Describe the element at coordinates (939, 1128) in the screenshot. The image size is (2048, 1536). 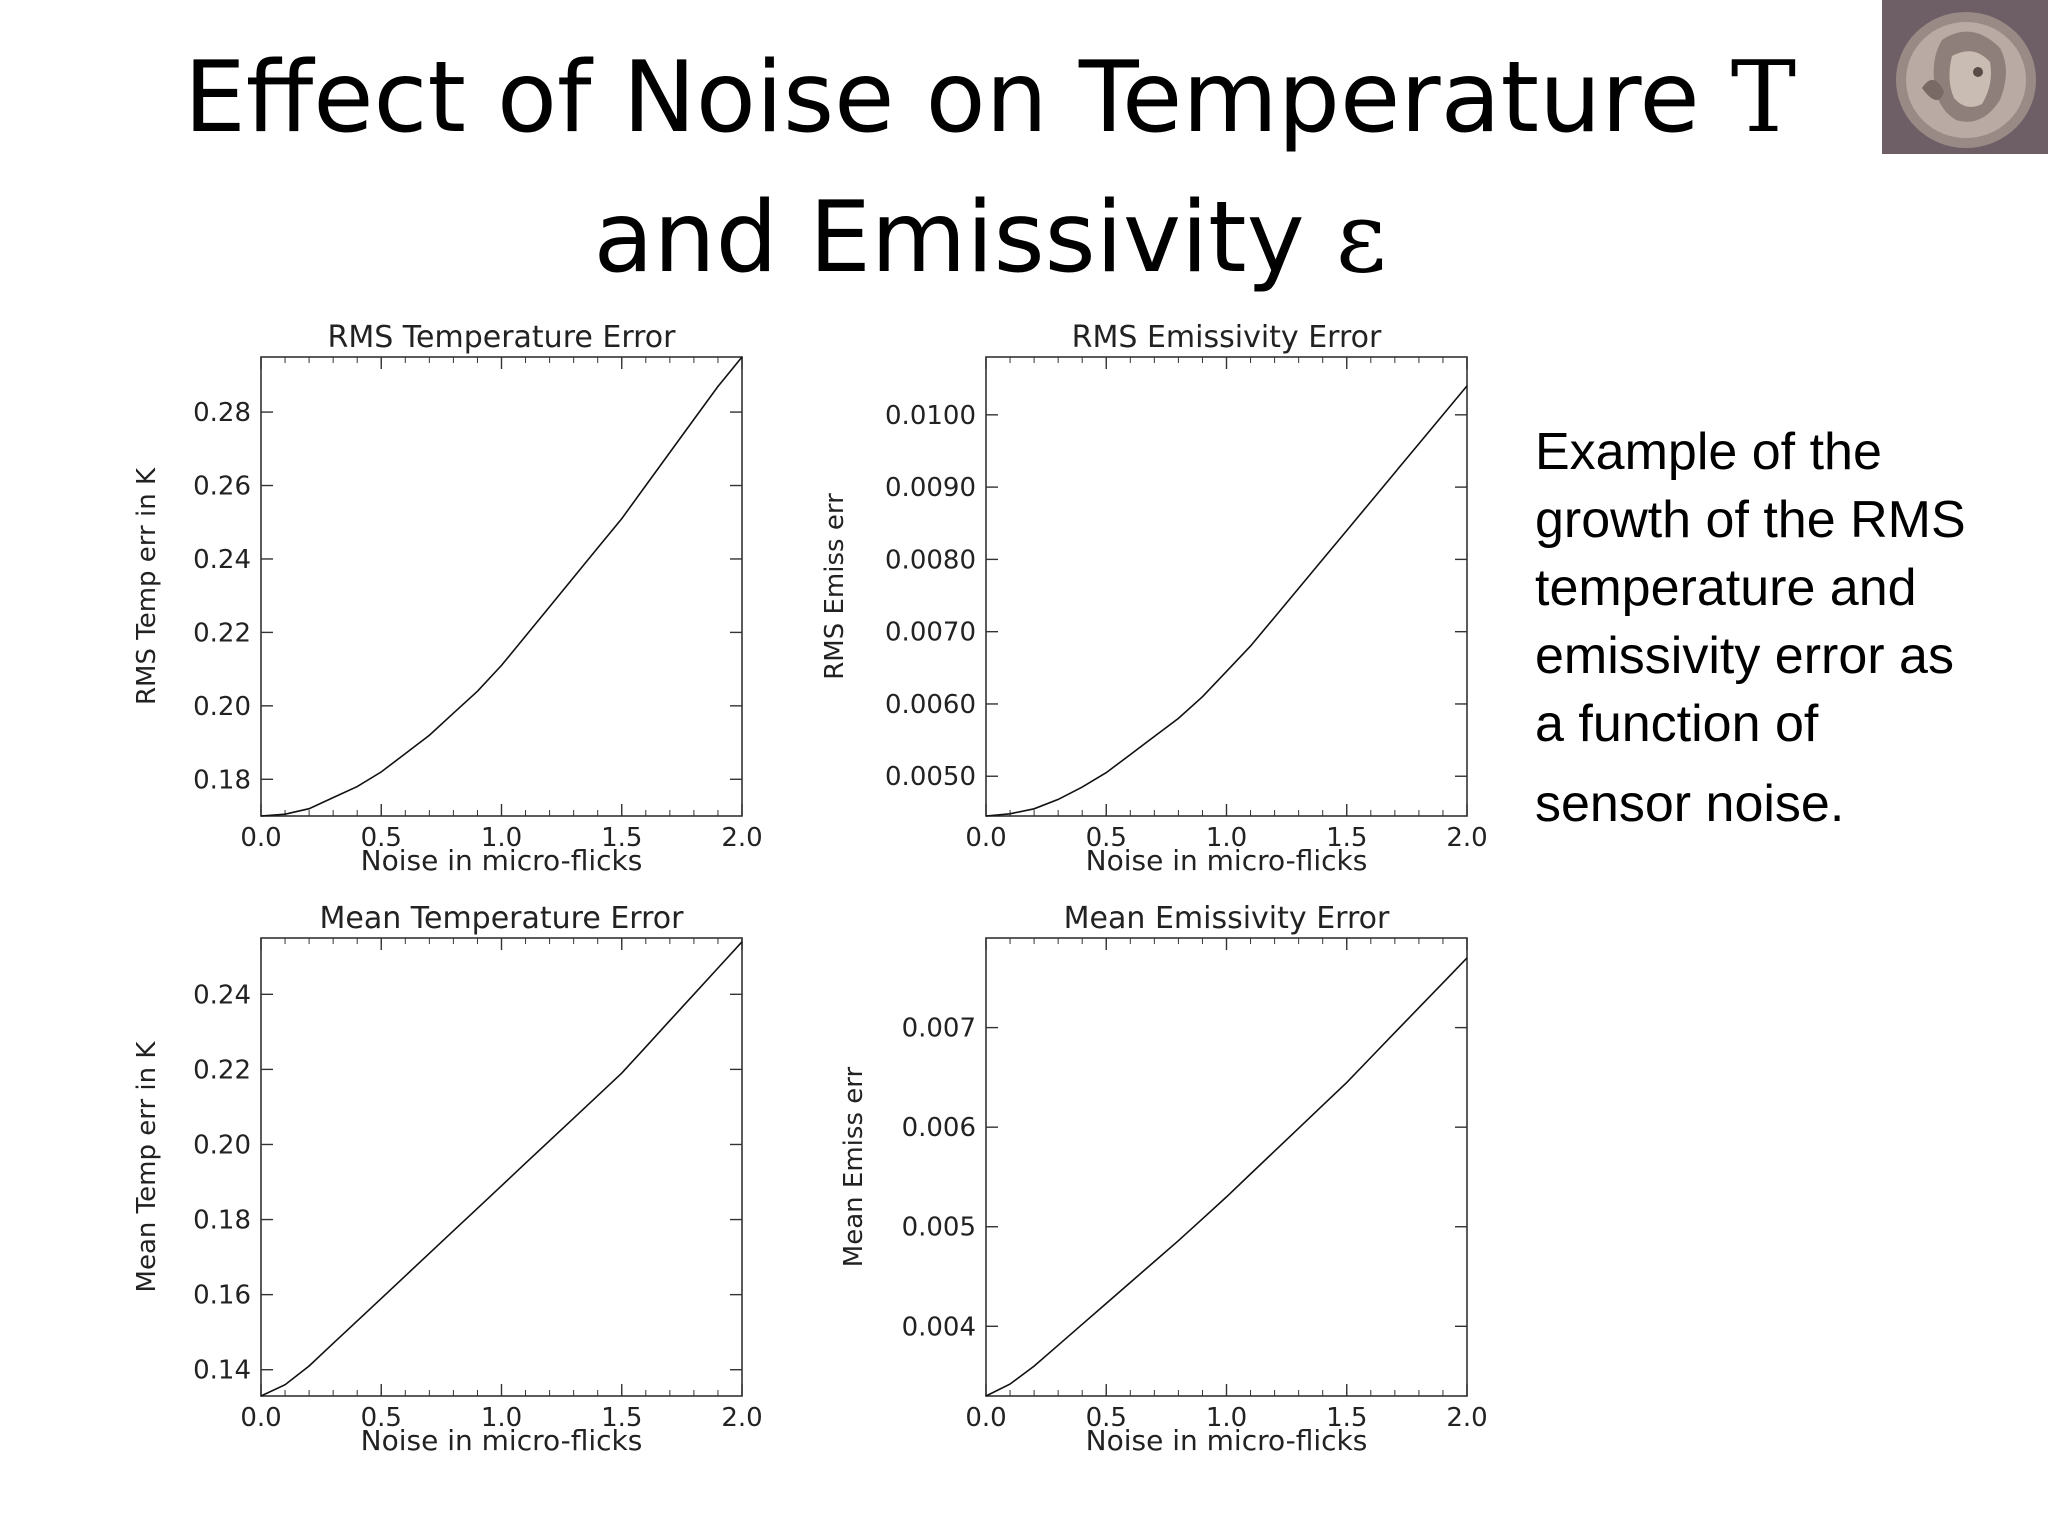
I see `y-tick-label: 0.006` at that location.